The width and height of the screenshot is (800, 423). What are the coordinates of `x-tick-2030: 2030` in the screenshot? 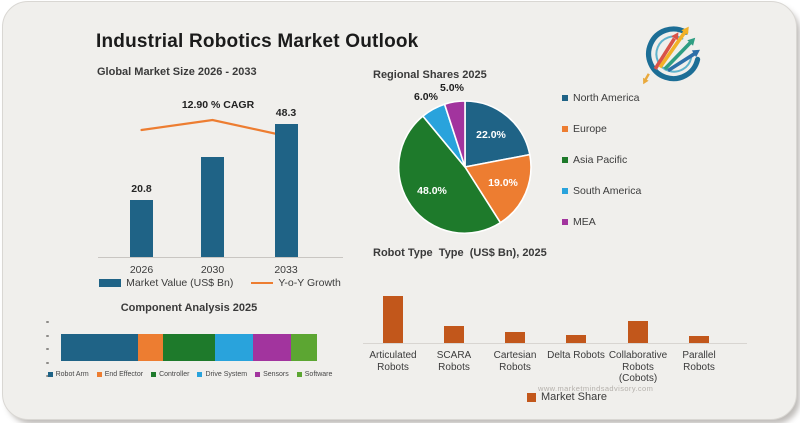 It's located at (212, 270).